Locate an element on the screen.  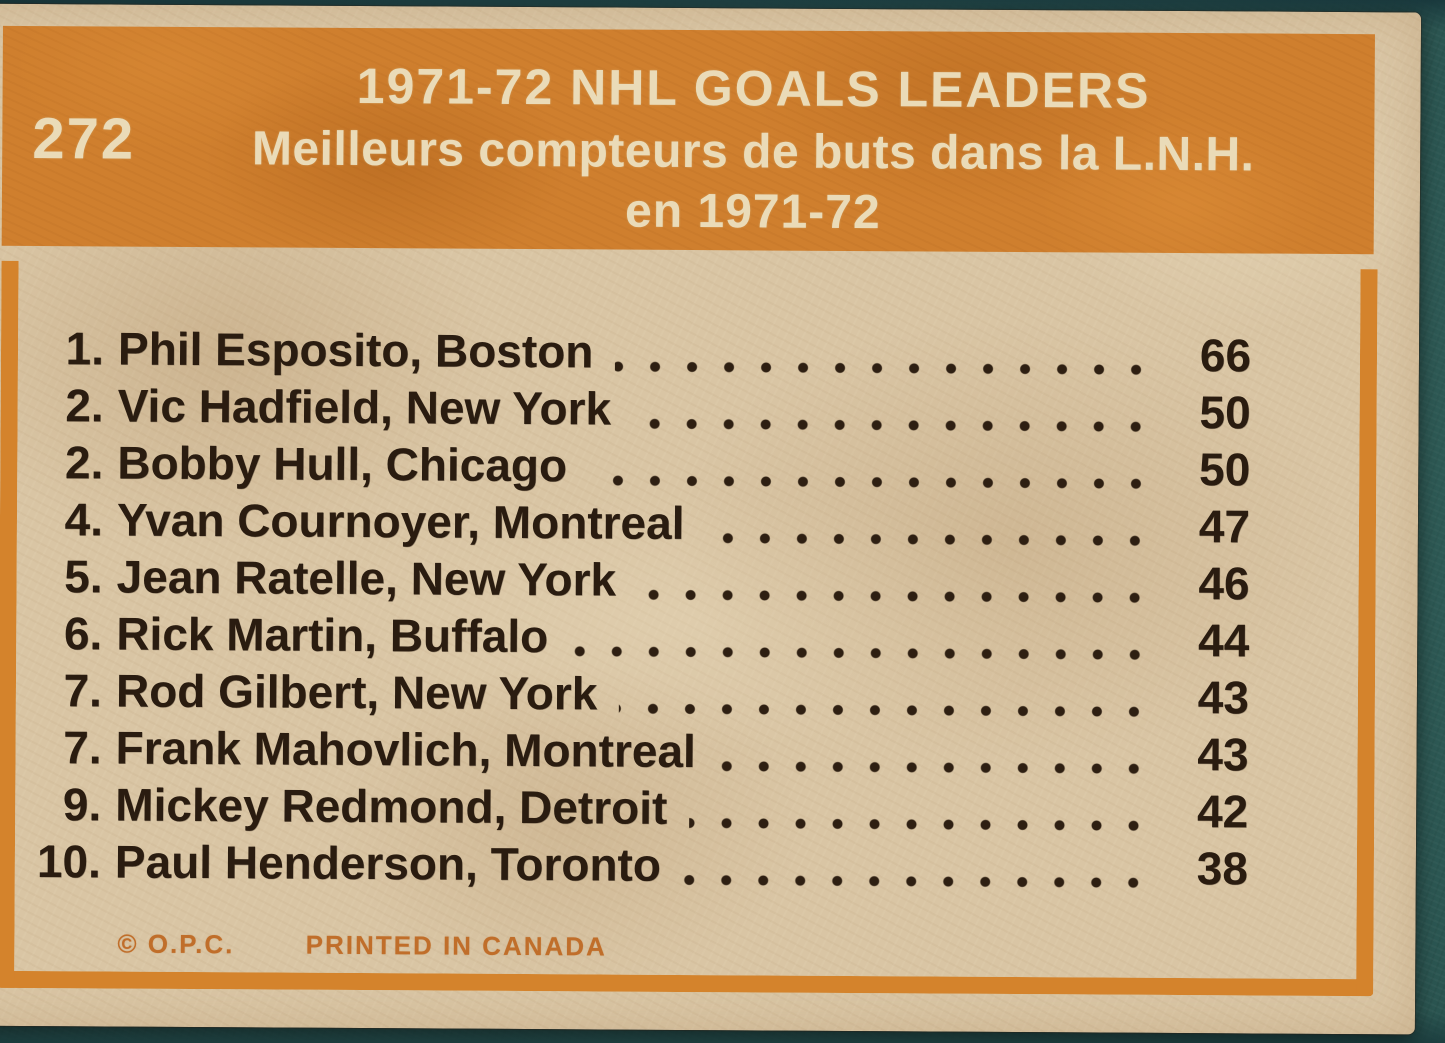
leader-row: 2. Vic Hadfield, New York 50 is located at coordinates (641, 409).